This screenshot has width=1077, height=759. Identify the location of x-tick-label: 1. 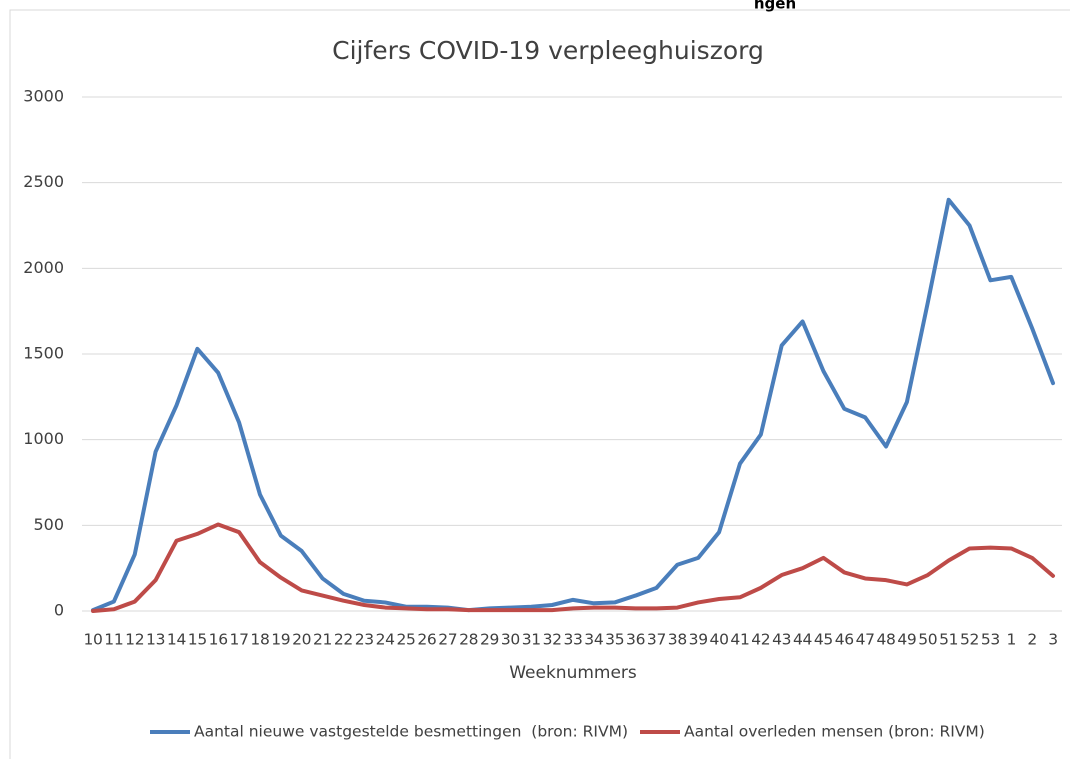
(1011, 640).